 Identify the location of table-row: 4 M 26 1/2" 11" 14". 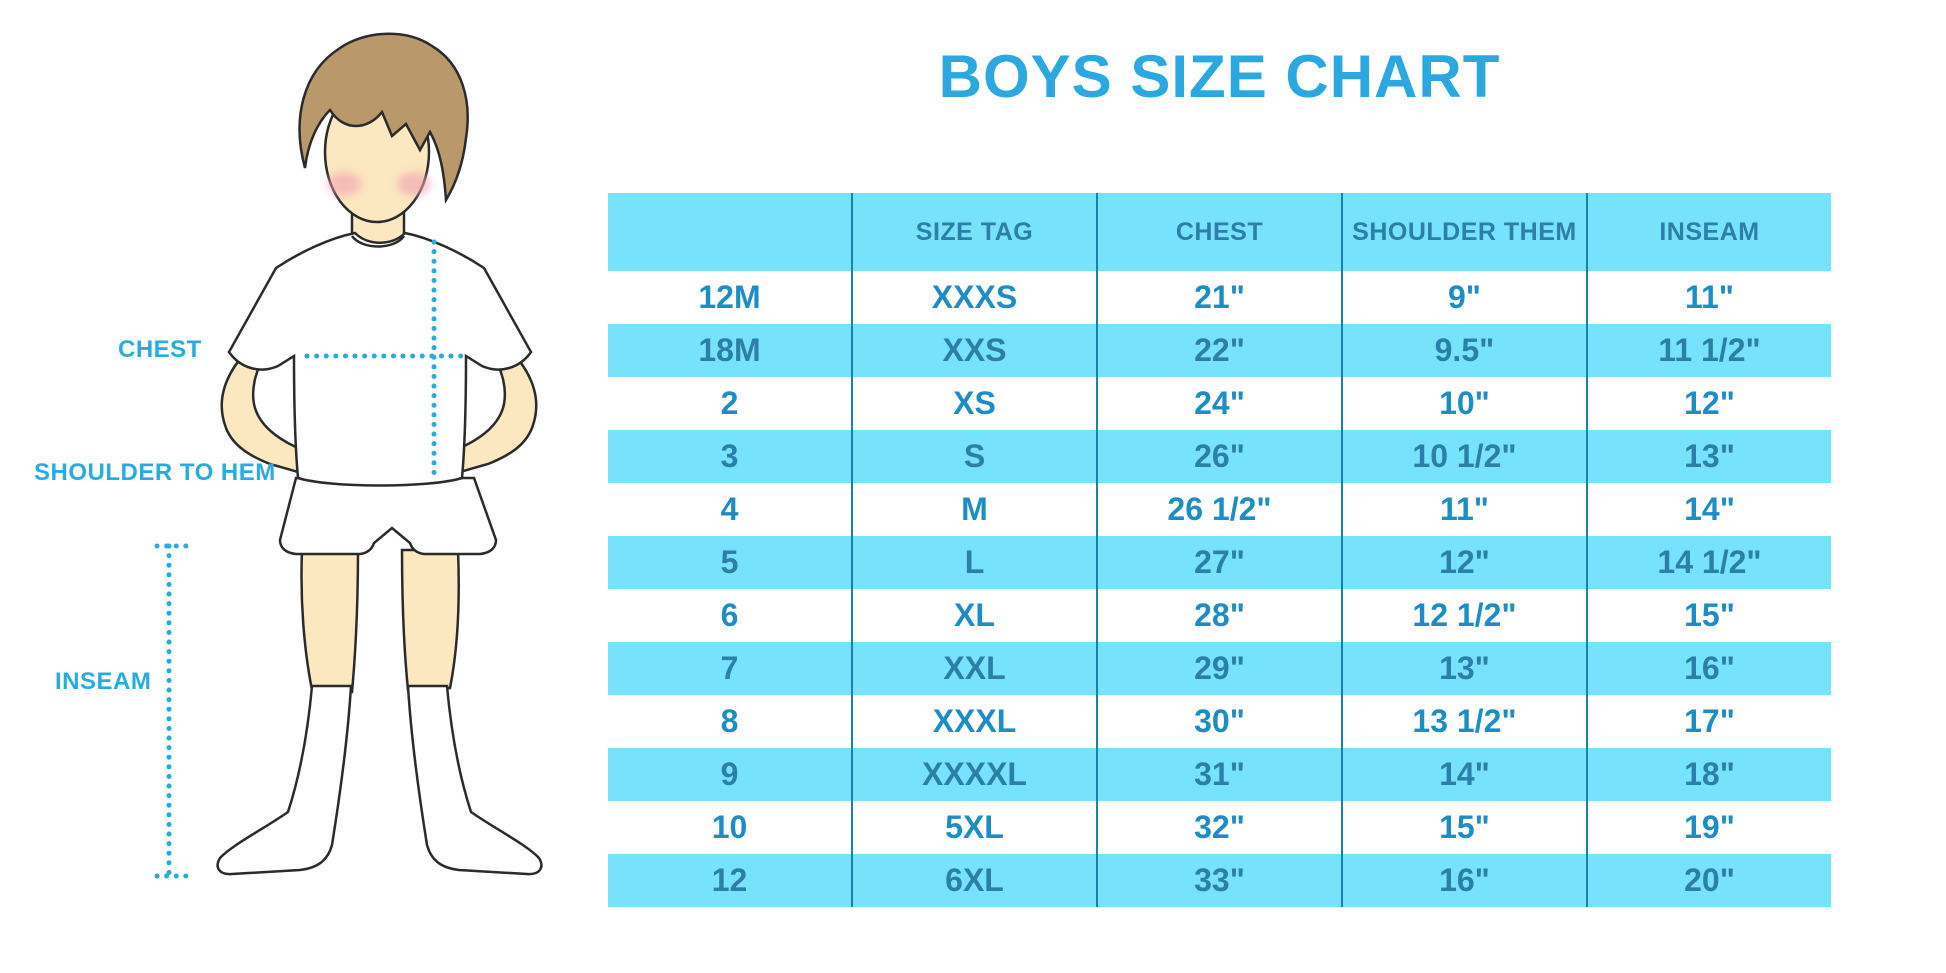
(1219, 509).